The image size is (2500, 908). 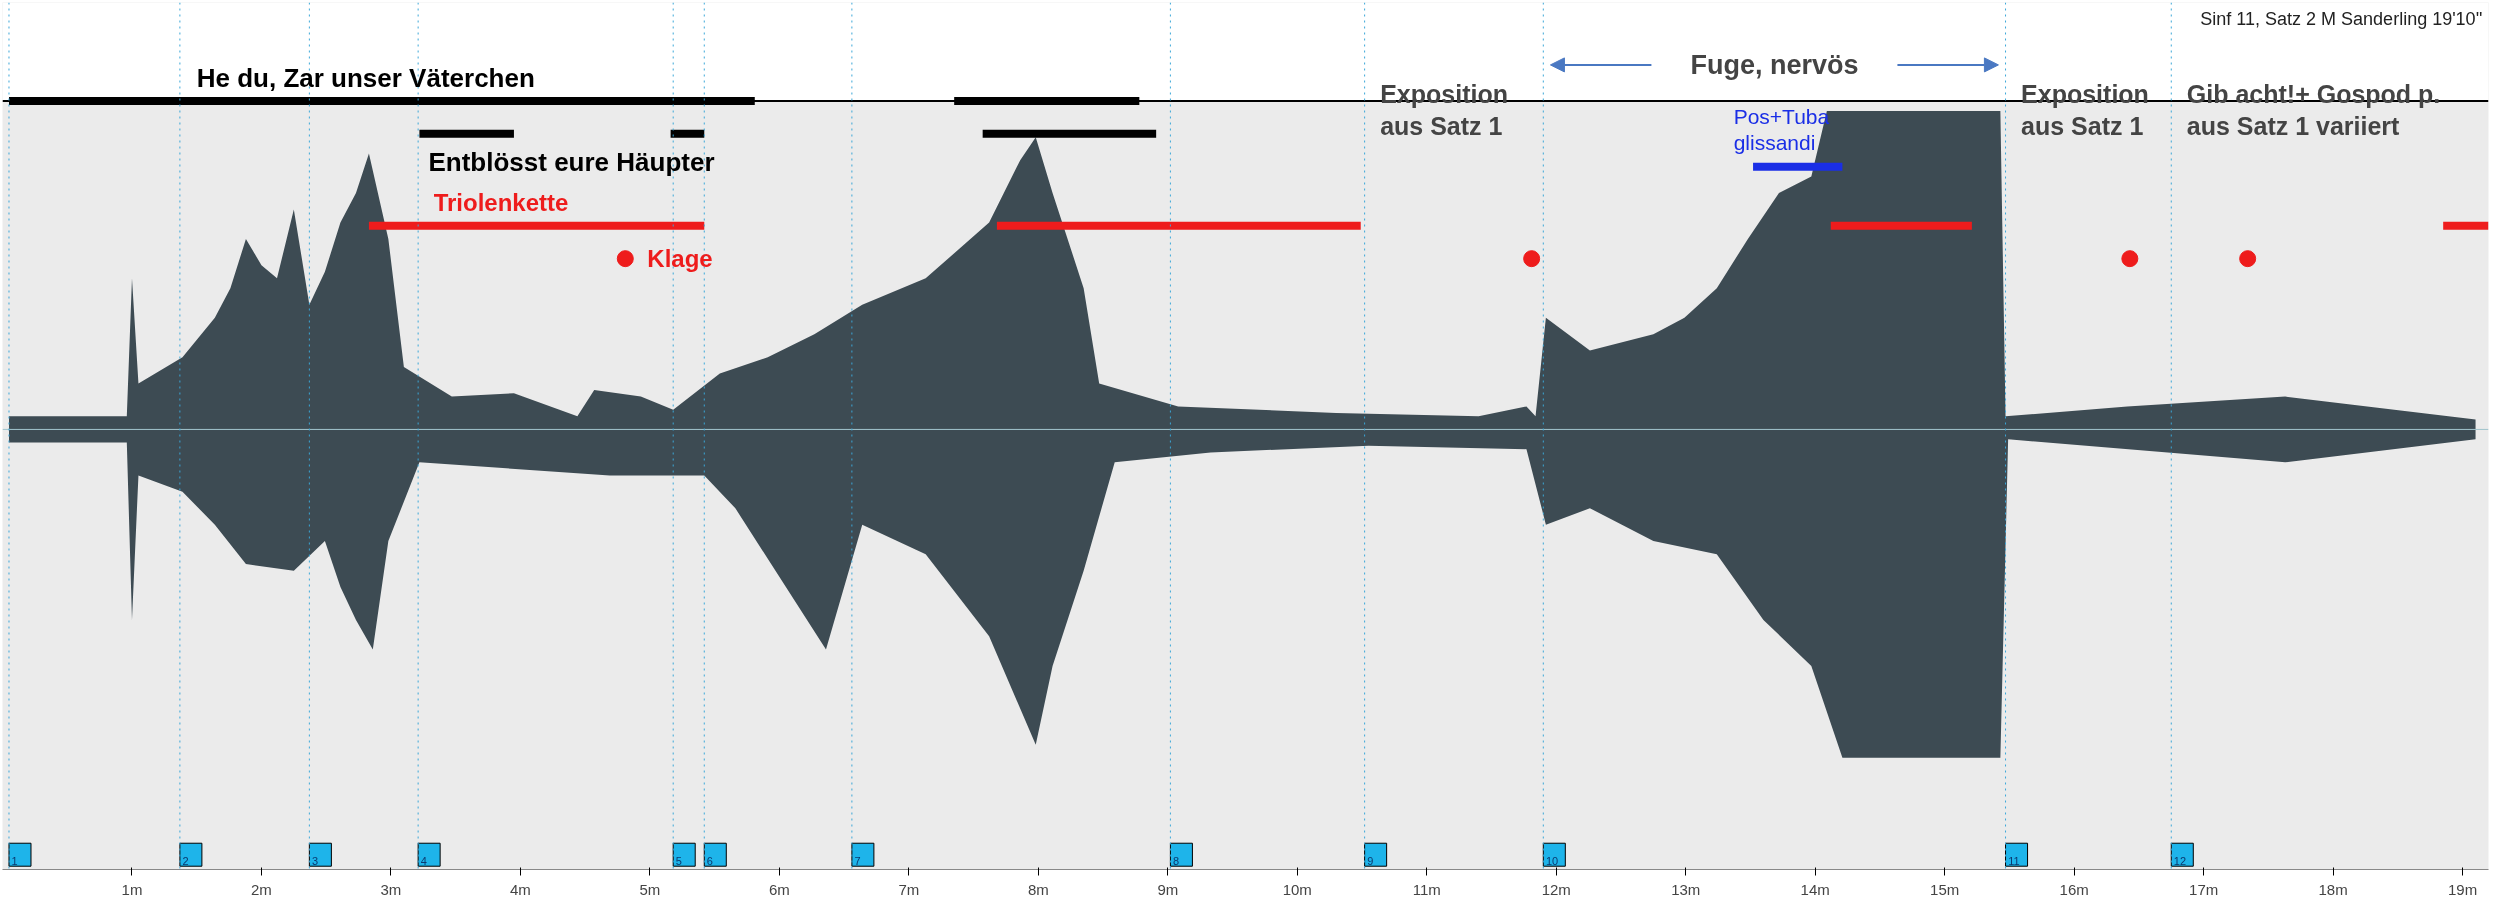 I want to click on x-tick-label: 14m, so click(x=1815, y=889).